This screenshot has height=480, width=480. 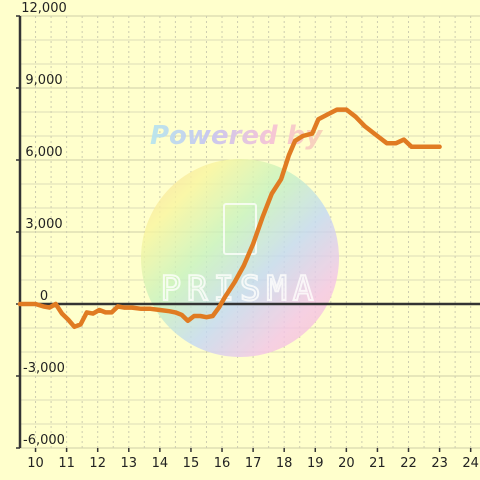 What do you see at coordinates (97, 463) in the screenshot?
I see `x-tick-label: 12` at bounding box center [97, 463].